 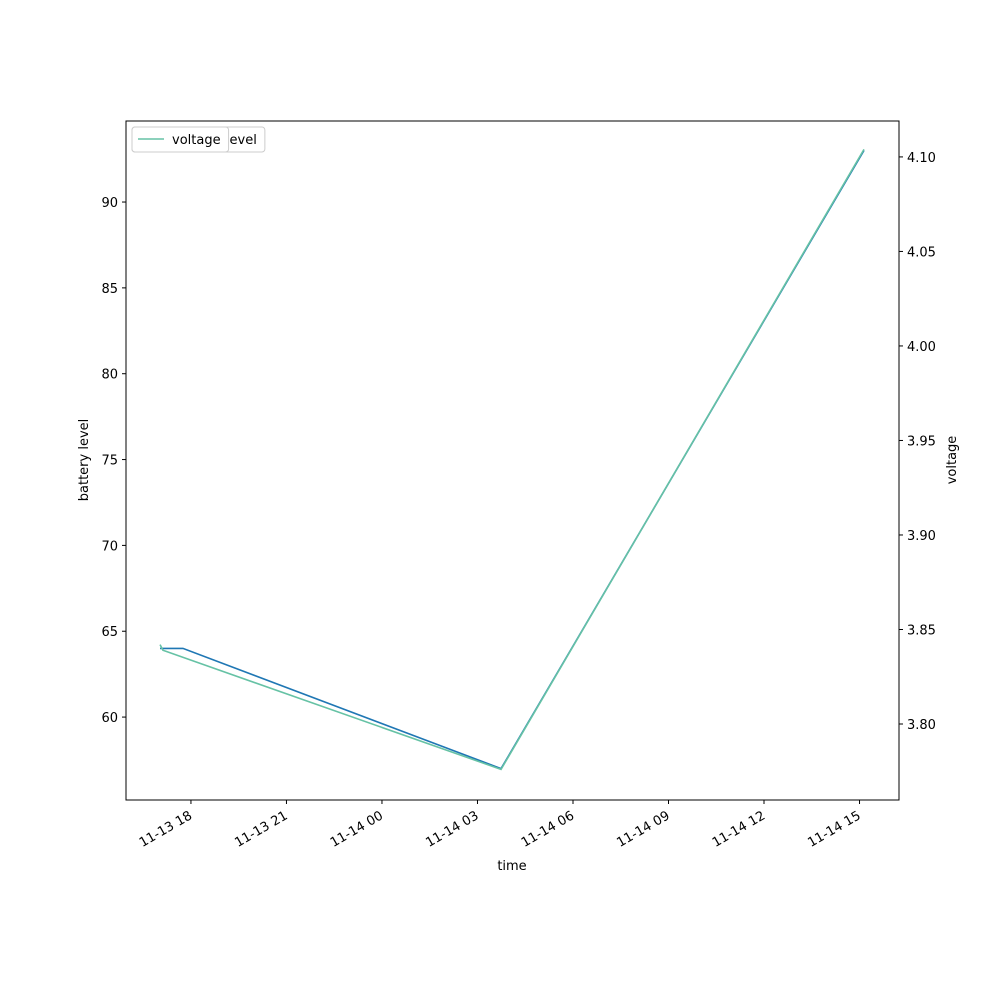 What do you see at coordinates (84, 460) in the screenshot?
I see `y-axis-label: battery level` at bounding box center [84, 460].